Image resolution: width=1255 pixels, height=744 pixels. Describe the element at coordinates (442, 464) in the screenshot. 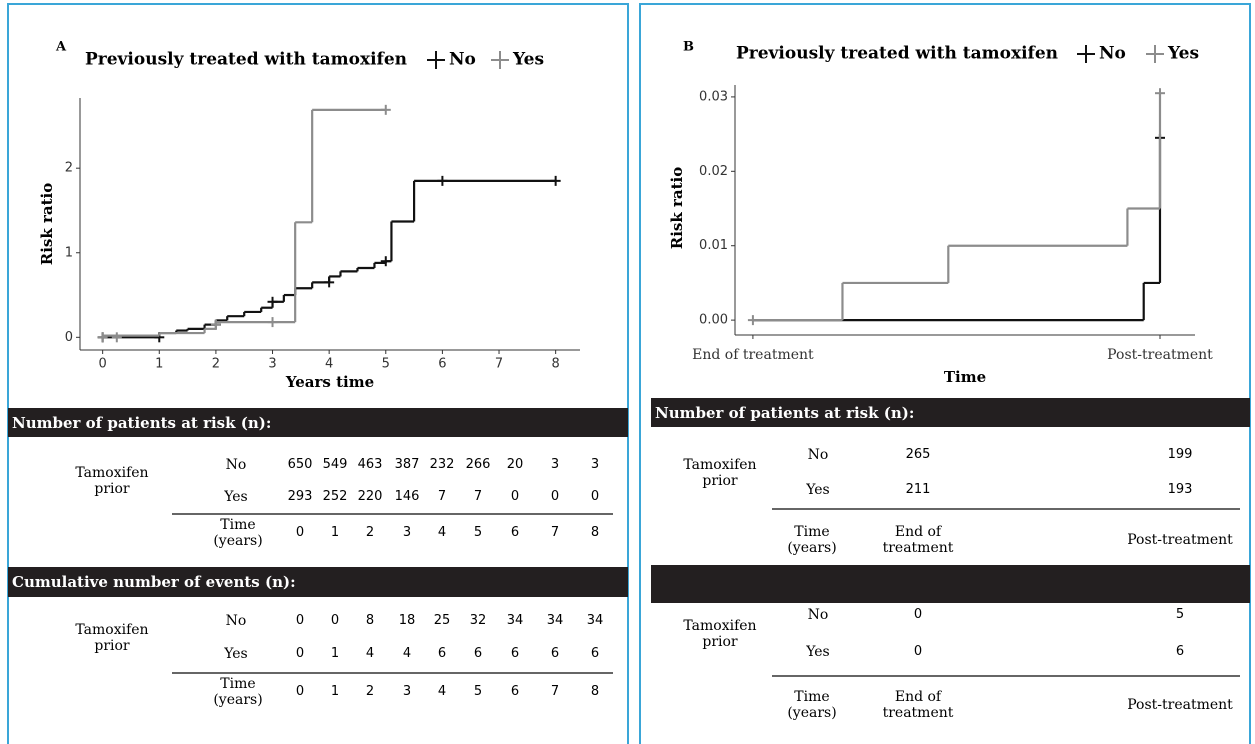

I see `table-value: 232` at that location.